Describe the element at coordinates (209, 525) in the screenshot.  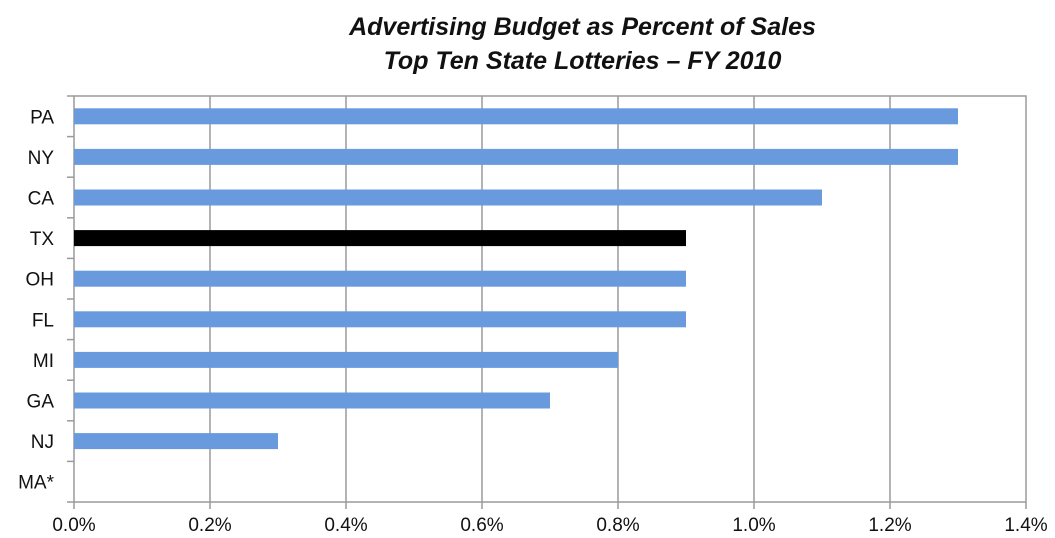
I see `x-tick-label: 0.2%` at that location.